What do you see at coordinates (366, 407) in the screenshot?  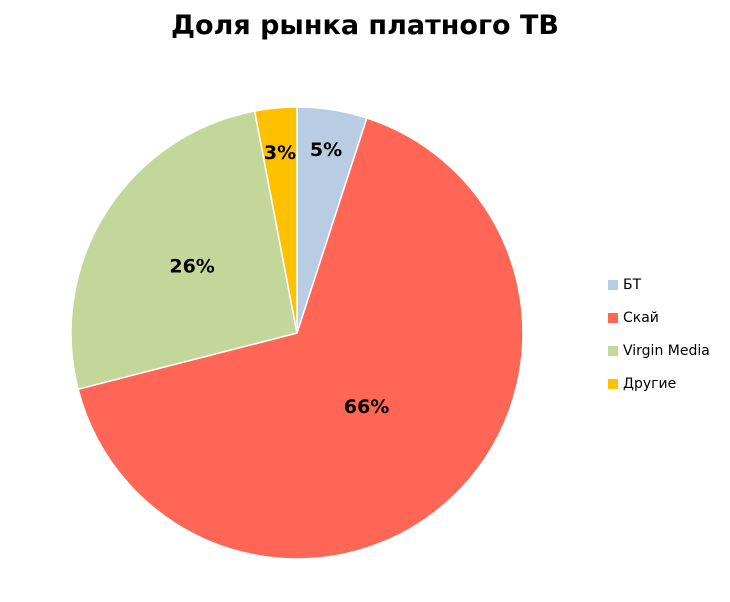 I see `data-label-sky: 66%` at bounding box center [366, 407].